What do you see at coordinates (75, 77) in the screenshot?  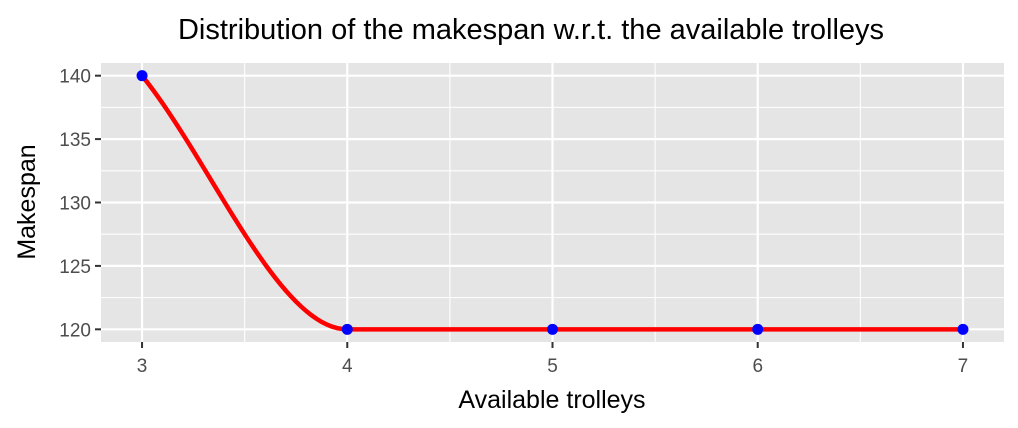 I see `y-tick-label: 140` at bounding box center [75, 77].